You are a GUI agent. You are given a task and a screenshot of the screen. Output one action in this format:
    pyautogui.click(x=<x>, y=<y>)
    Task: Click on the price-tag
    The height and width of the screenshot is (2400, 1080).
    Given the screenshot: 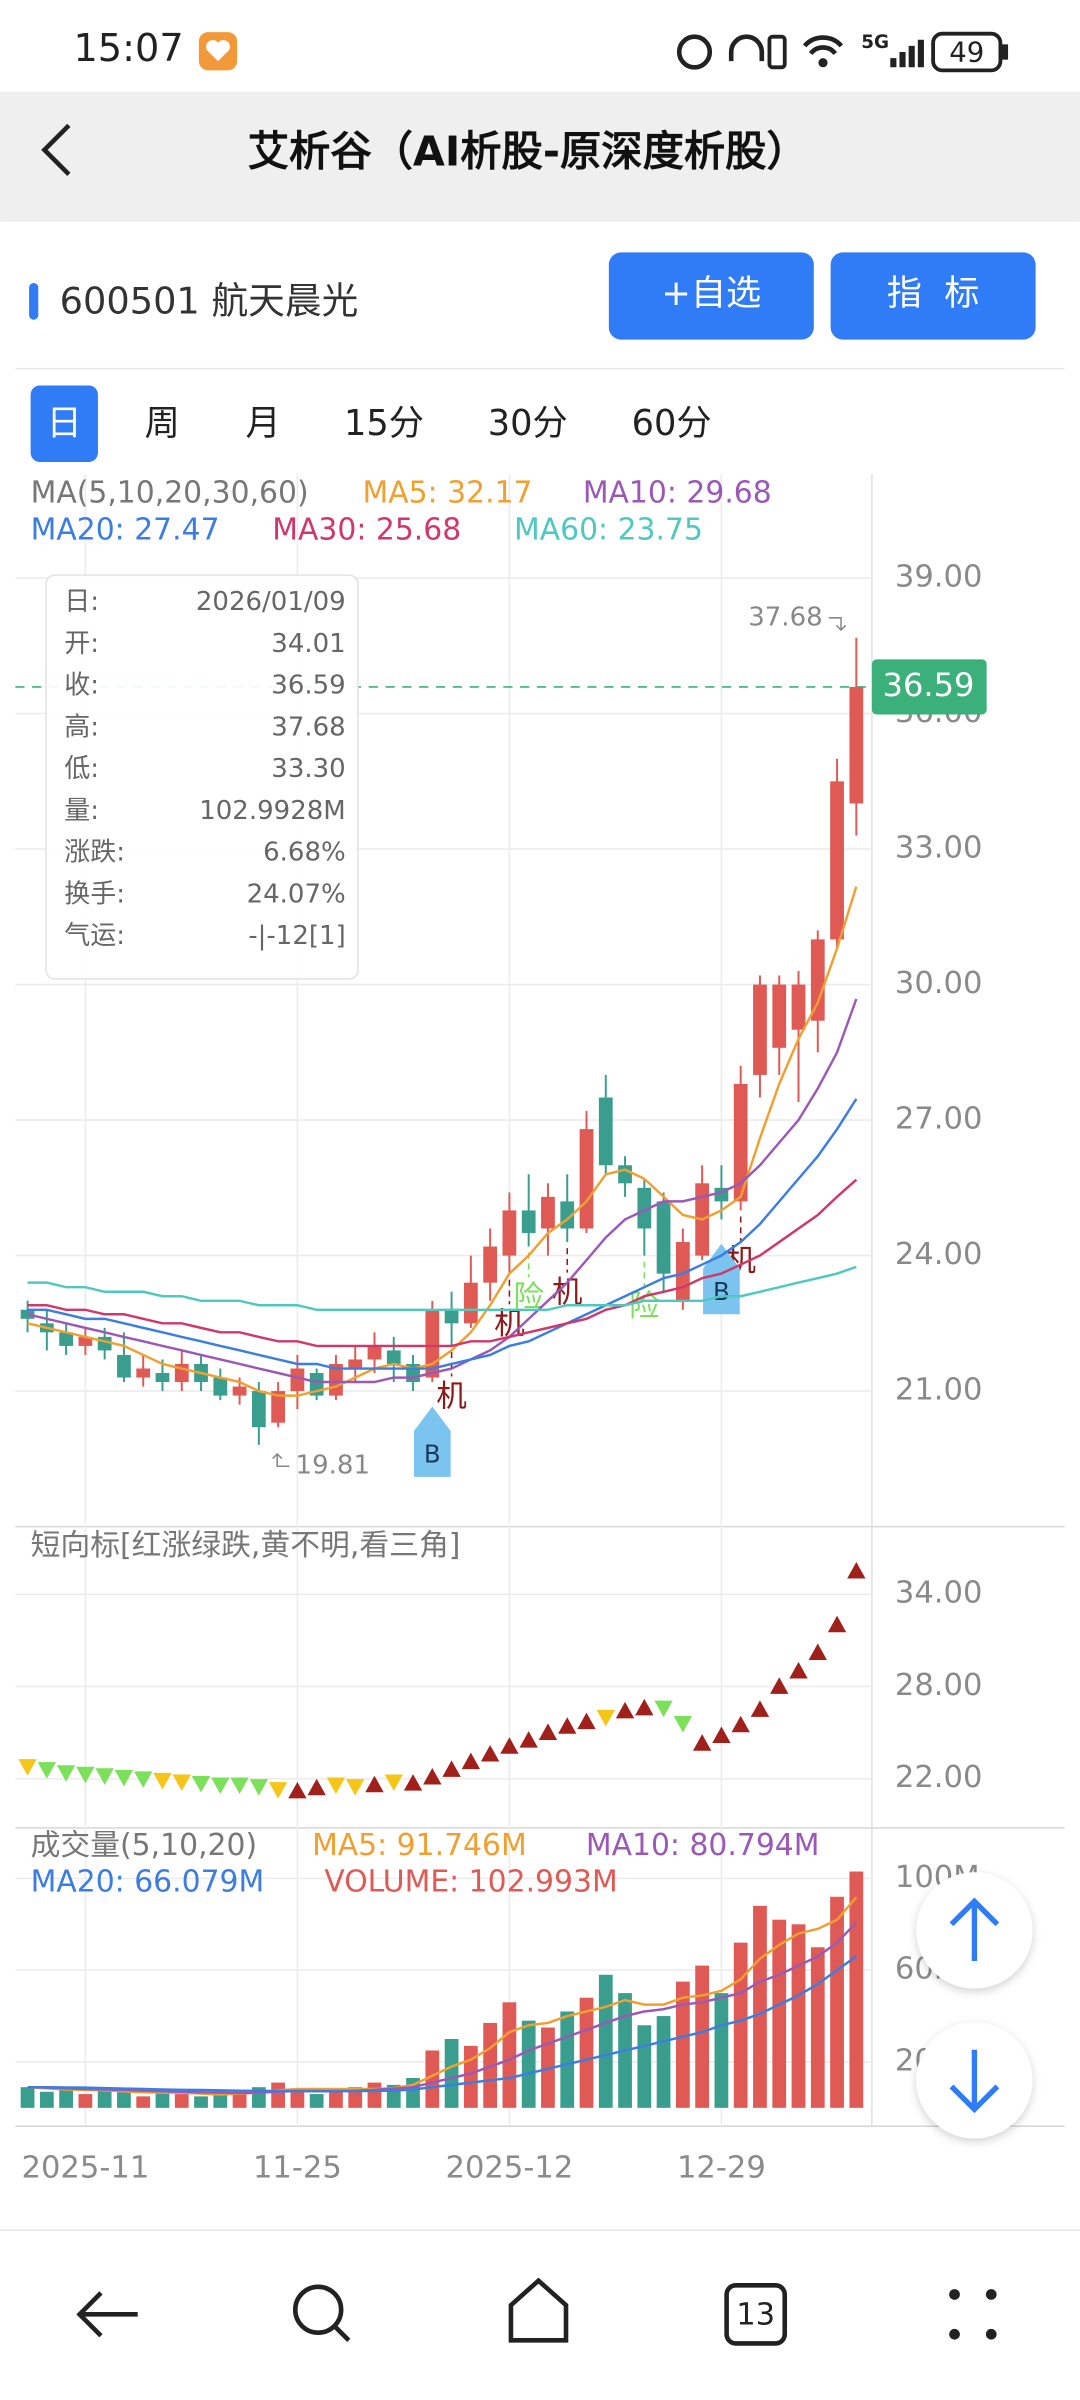 What is the action you would take?
    pyautogui.click(x=929, y=687)
    